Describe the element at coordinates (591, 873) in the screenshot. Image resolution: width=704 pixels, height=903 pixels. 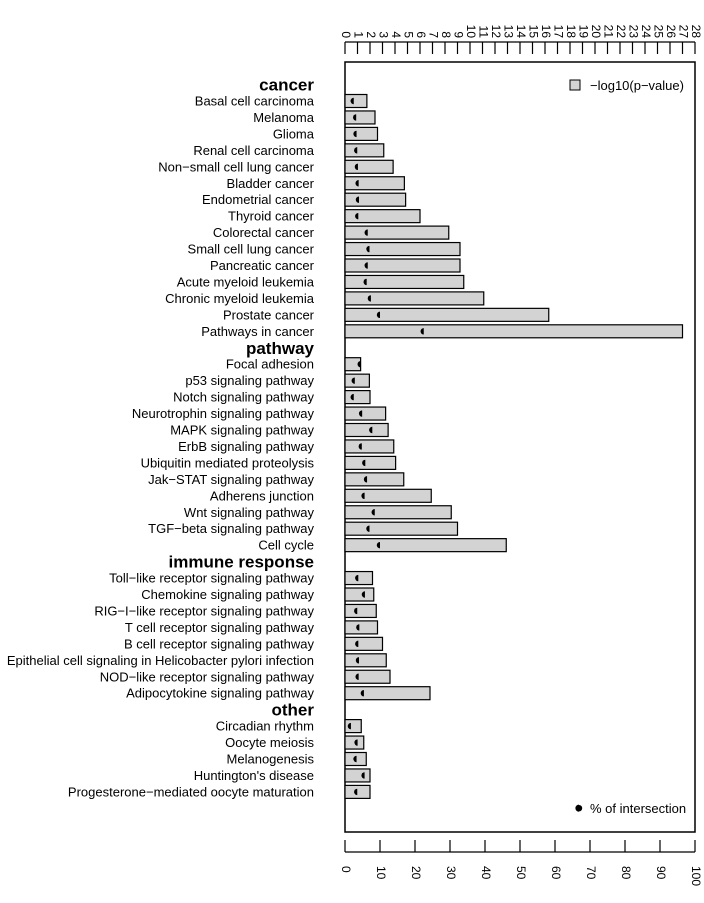
I see `bottom-axis-tick-label: 70` at that location.